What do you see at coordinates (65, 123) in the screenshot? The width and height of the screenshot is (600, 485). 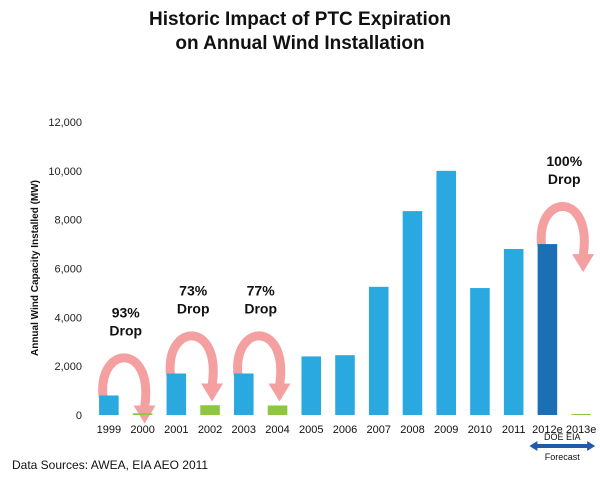 I see `y-tick-label: 12,000` at bounding box center [65, 123].